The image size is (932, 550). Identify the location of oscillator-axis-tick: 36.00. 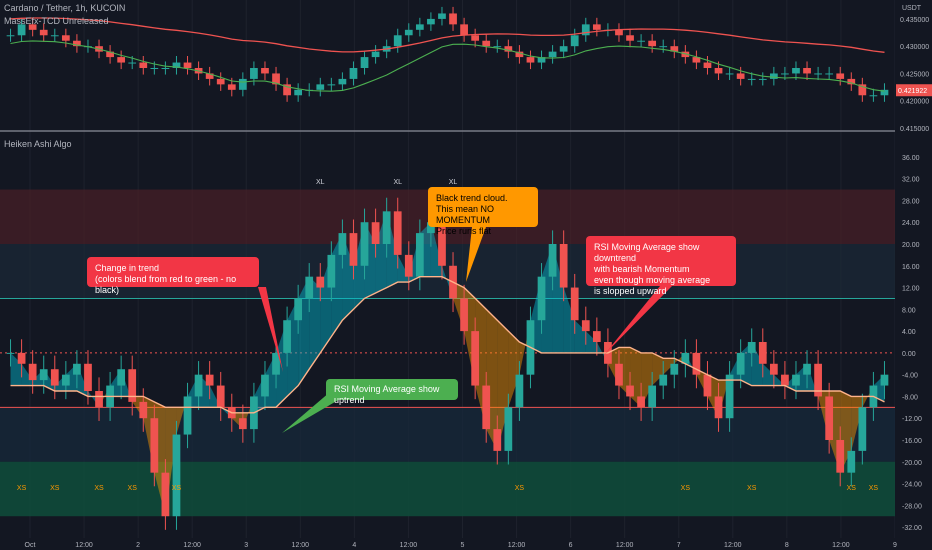
(911, 158).